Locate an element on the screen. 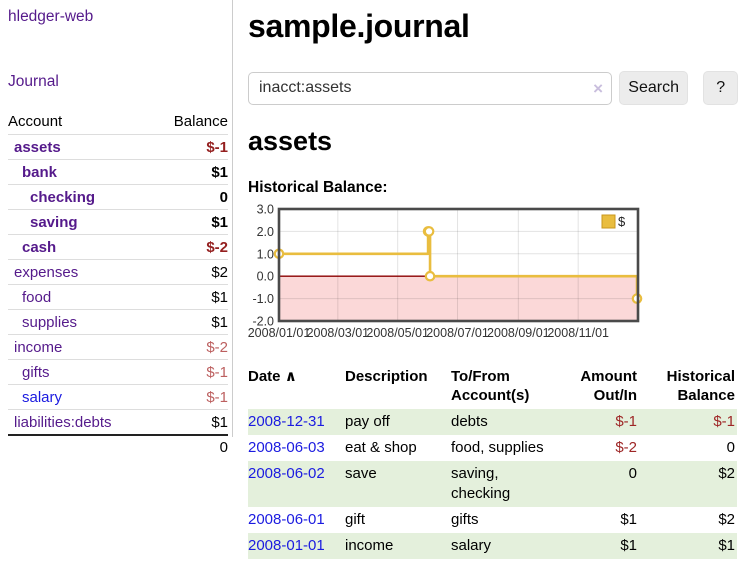 The width and height of the screenshot is (742, 582). sidebar-account-link: food is located at coordinates (37, 297).